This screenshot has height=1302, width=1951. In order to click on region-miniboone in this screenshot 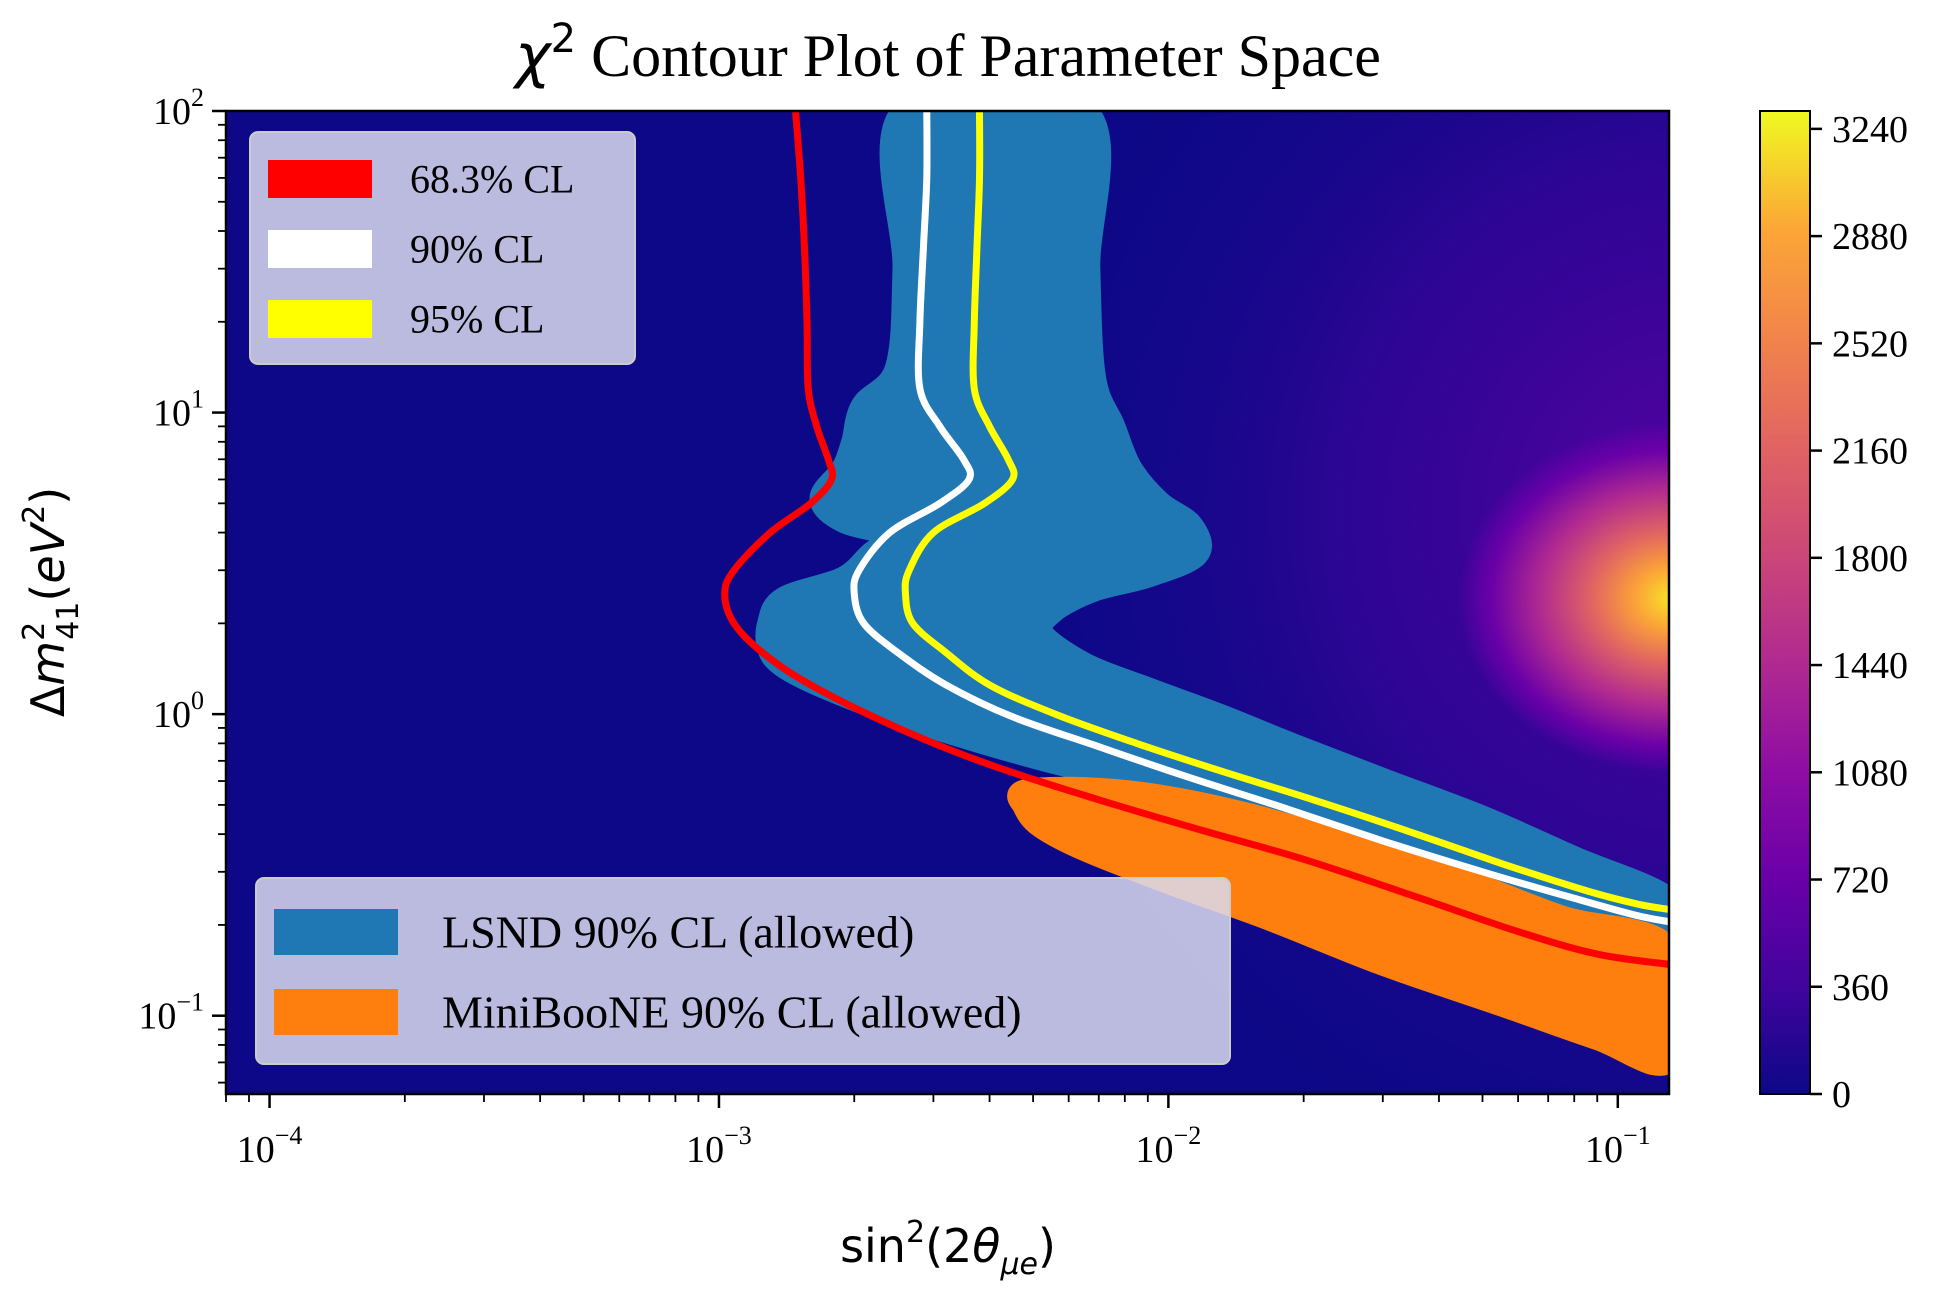, I will do `click(1338, 926)`.